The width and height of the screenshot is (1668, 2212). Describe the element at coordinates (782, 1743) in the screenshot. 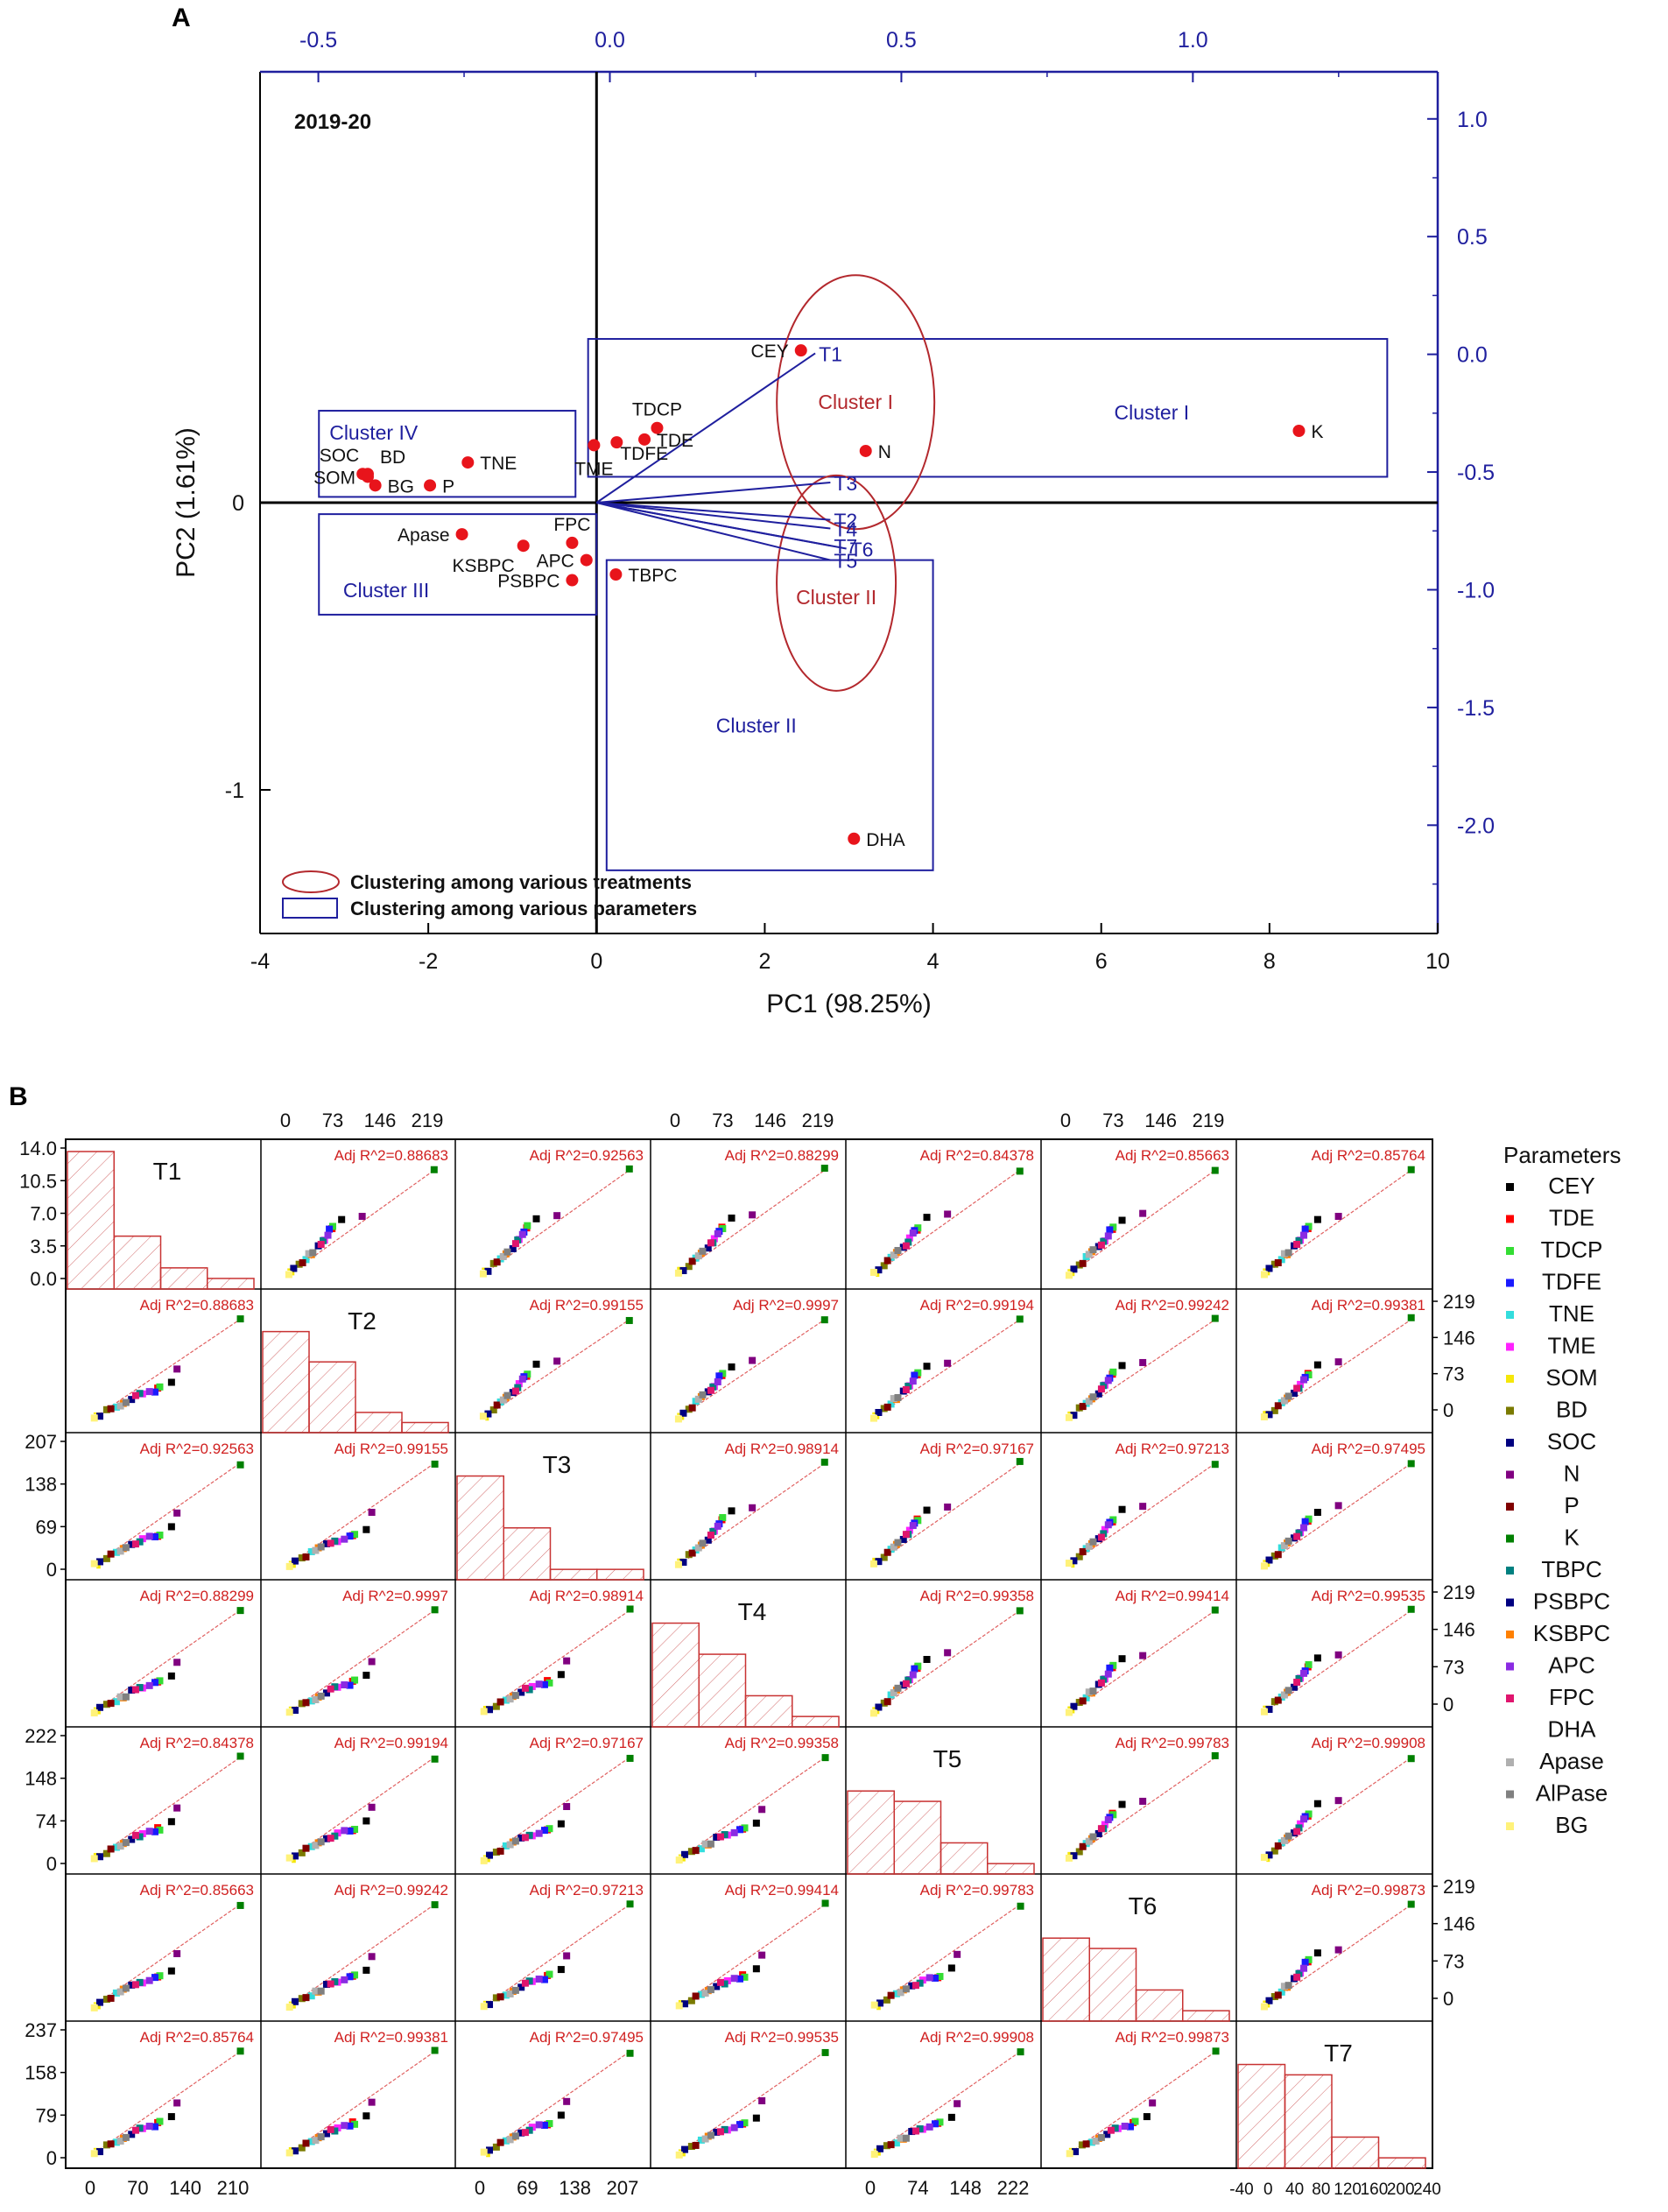

I see `adj-r2-label: Adj R^2=0.99358` at that location.